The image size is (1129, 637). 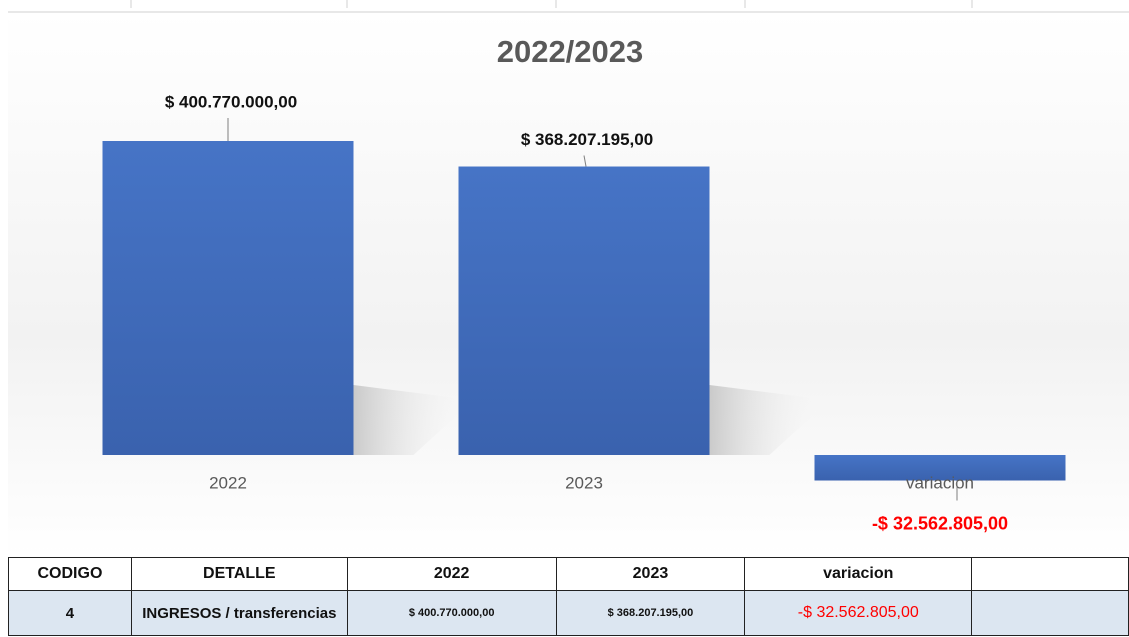 What do you see at coordinates (451, 574) in the screenshot?
I see `header-cell: 2022` at bounding box center [451, 574].